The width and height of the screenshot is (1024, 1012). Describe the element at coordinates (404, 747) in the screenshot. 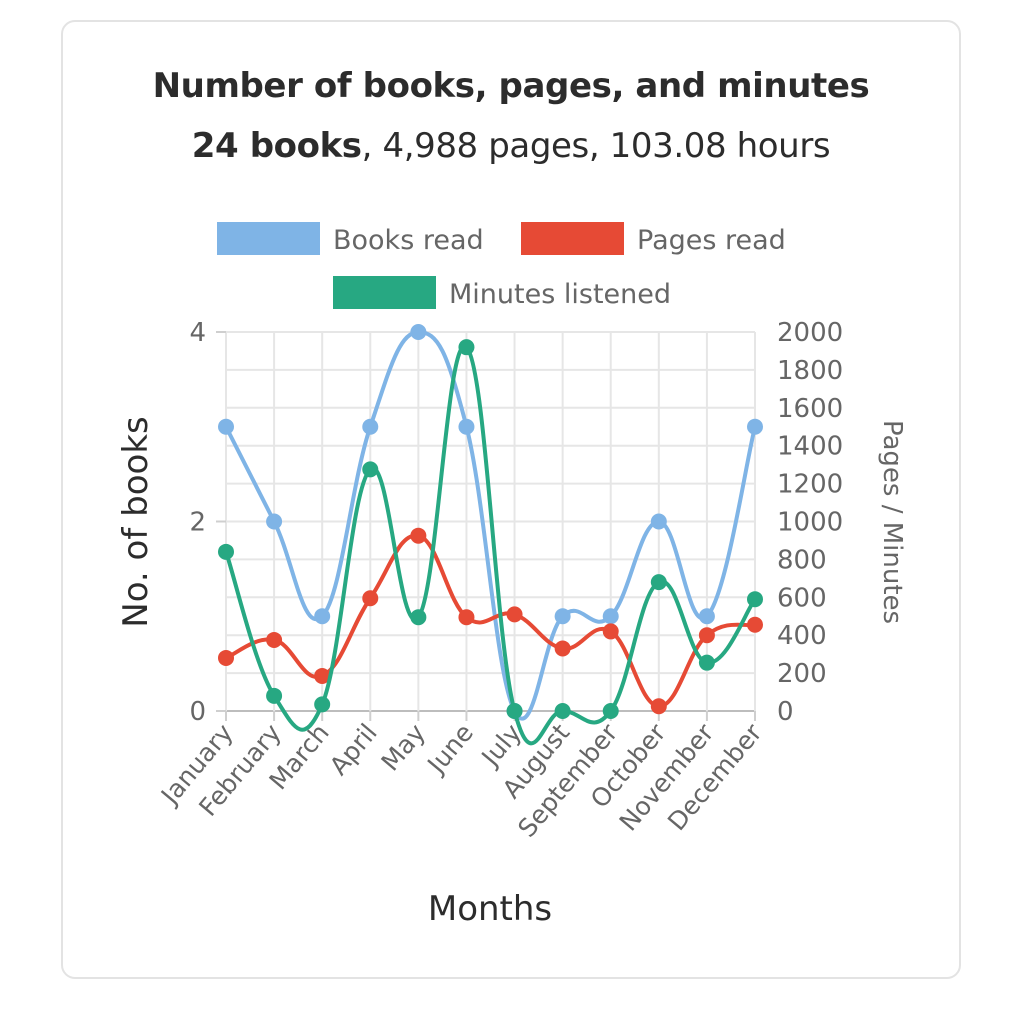

I see `x-tick-label: May` at that location.